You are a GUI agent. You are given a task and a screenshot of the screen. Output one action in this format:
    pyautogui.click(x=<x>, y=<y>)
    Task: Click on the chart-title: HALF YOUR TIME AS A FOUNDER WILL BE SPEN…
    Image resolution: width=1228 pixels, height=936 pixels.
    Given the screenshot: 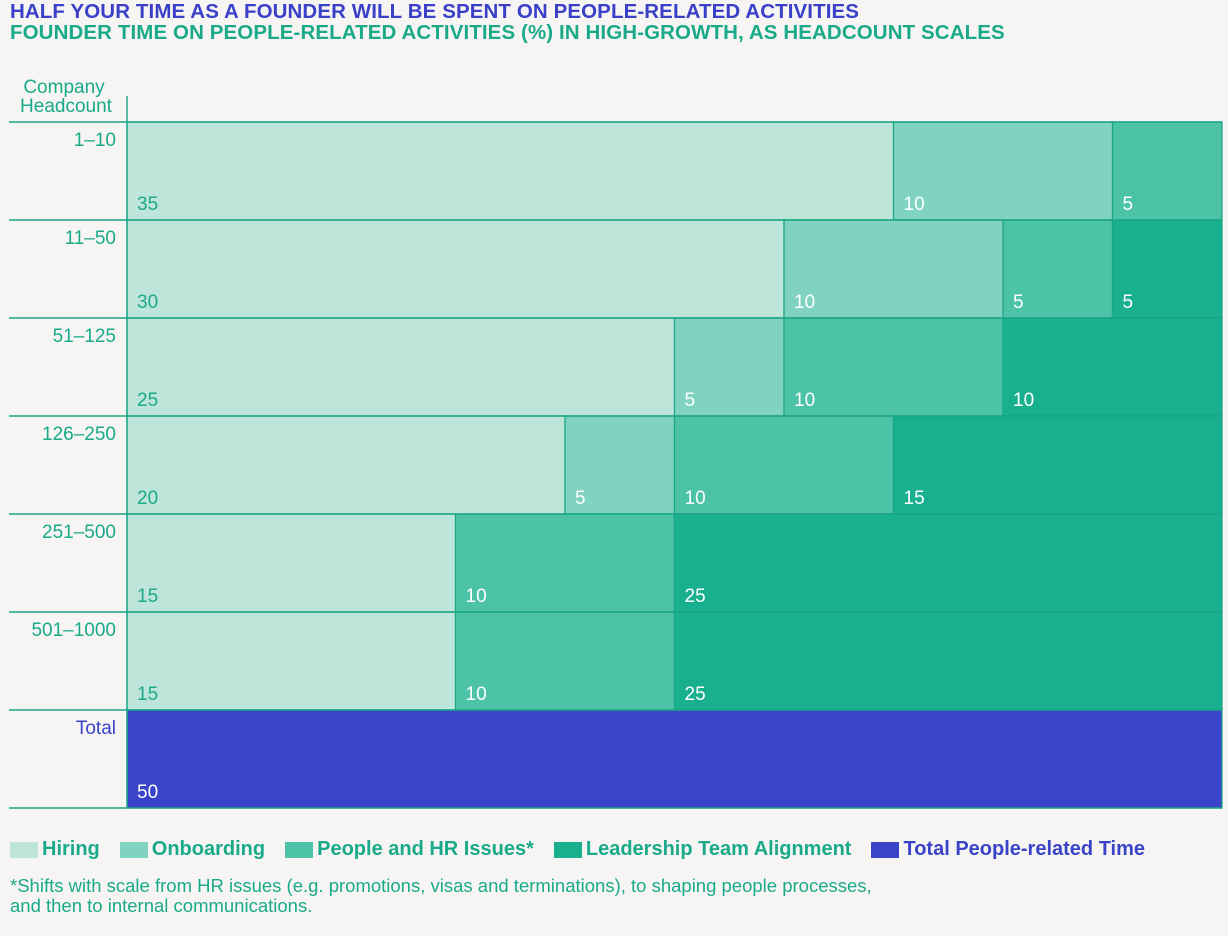 What is the action you would take?
    pyautogui.click(x=435, y=11)
    